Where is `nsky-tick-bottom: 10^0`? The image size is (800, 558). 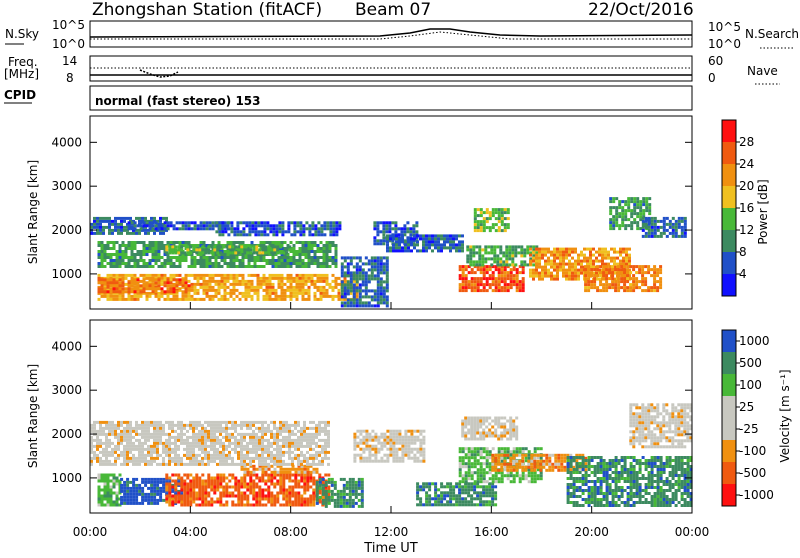
nsky-tick-bottom: 10^0 is located at coordinates (68, 44).